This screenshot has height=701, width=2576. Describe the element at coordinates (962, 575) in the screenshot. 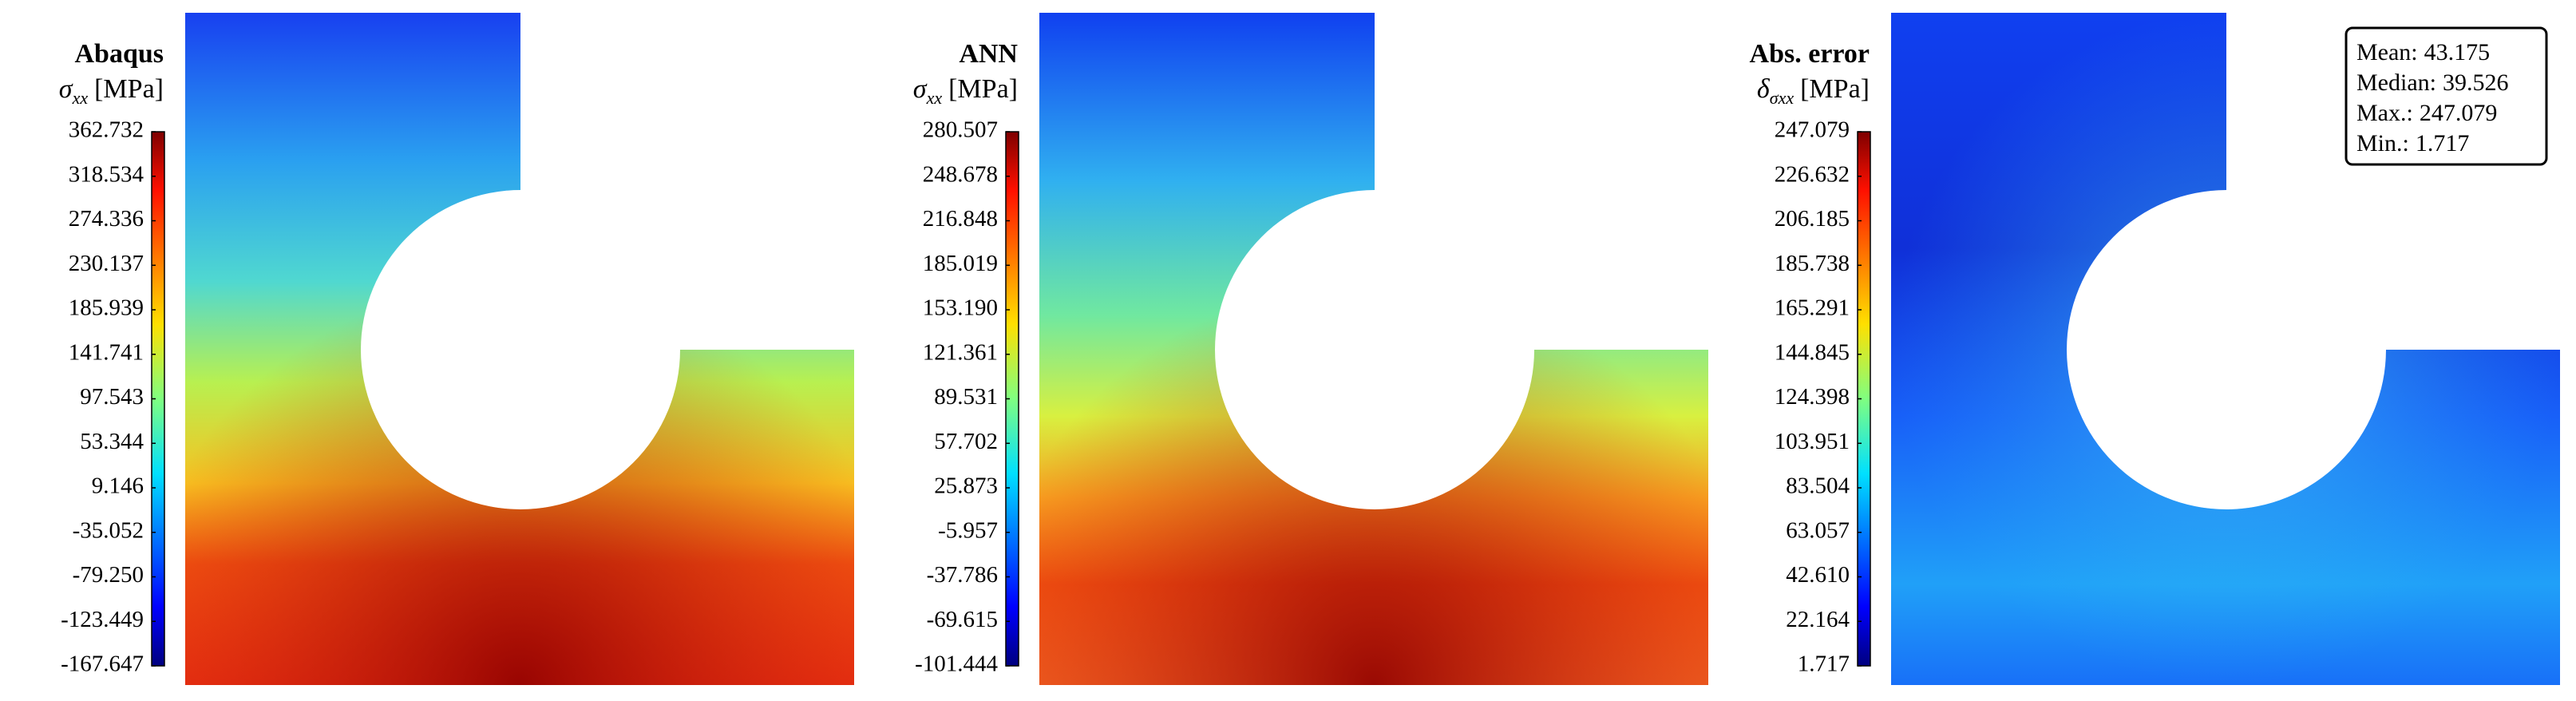

I see `colorbar-tick-label: -37.786` at that location.